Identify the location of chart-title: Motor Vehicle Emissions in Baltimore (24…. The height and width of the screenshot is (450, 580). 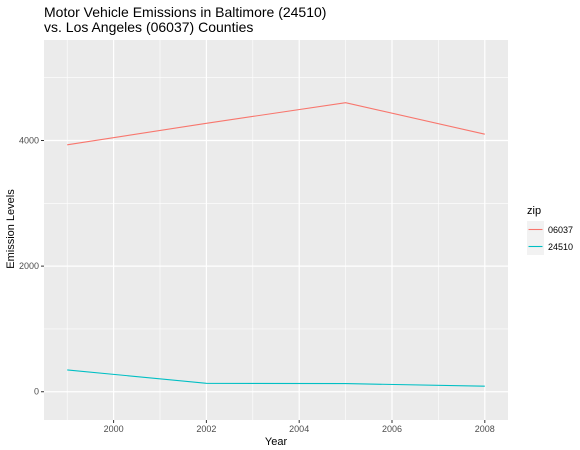
(185, 12).